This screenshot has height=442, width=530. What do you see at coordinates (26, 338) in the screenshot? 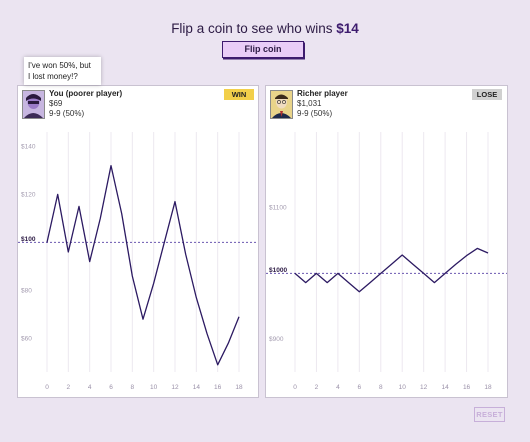
I see `y-tick-label: $60` at bounding box center [26, 338].